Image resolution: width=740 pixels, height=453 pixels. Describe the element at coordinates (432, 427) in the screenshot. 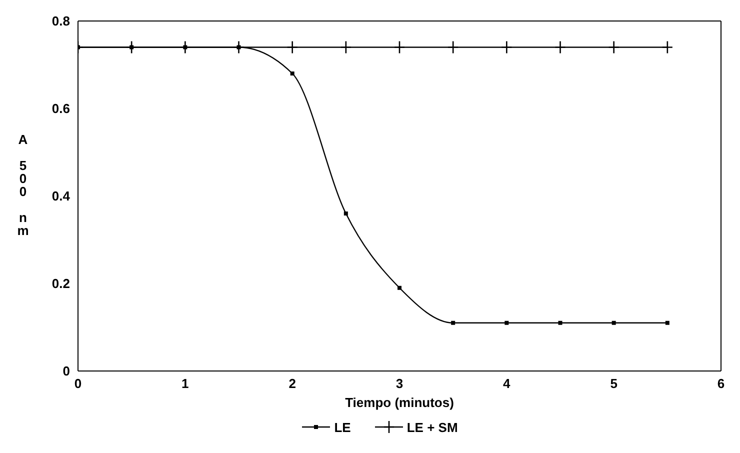

I see `legend-label: LE + SM` at that location.